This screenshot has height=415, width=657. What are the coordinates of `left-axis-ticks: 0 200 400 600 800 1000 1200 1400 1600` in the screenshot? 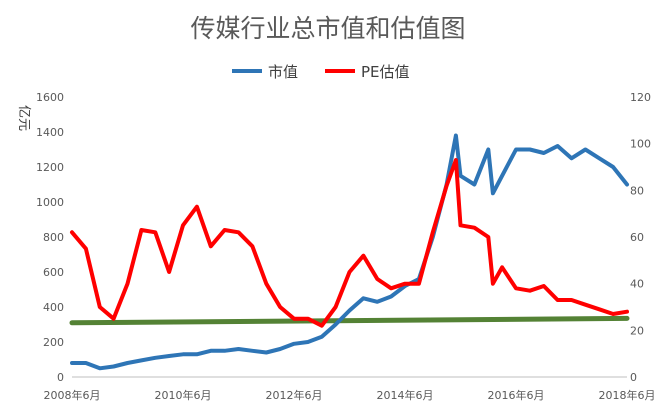 It's located at (50, 237).